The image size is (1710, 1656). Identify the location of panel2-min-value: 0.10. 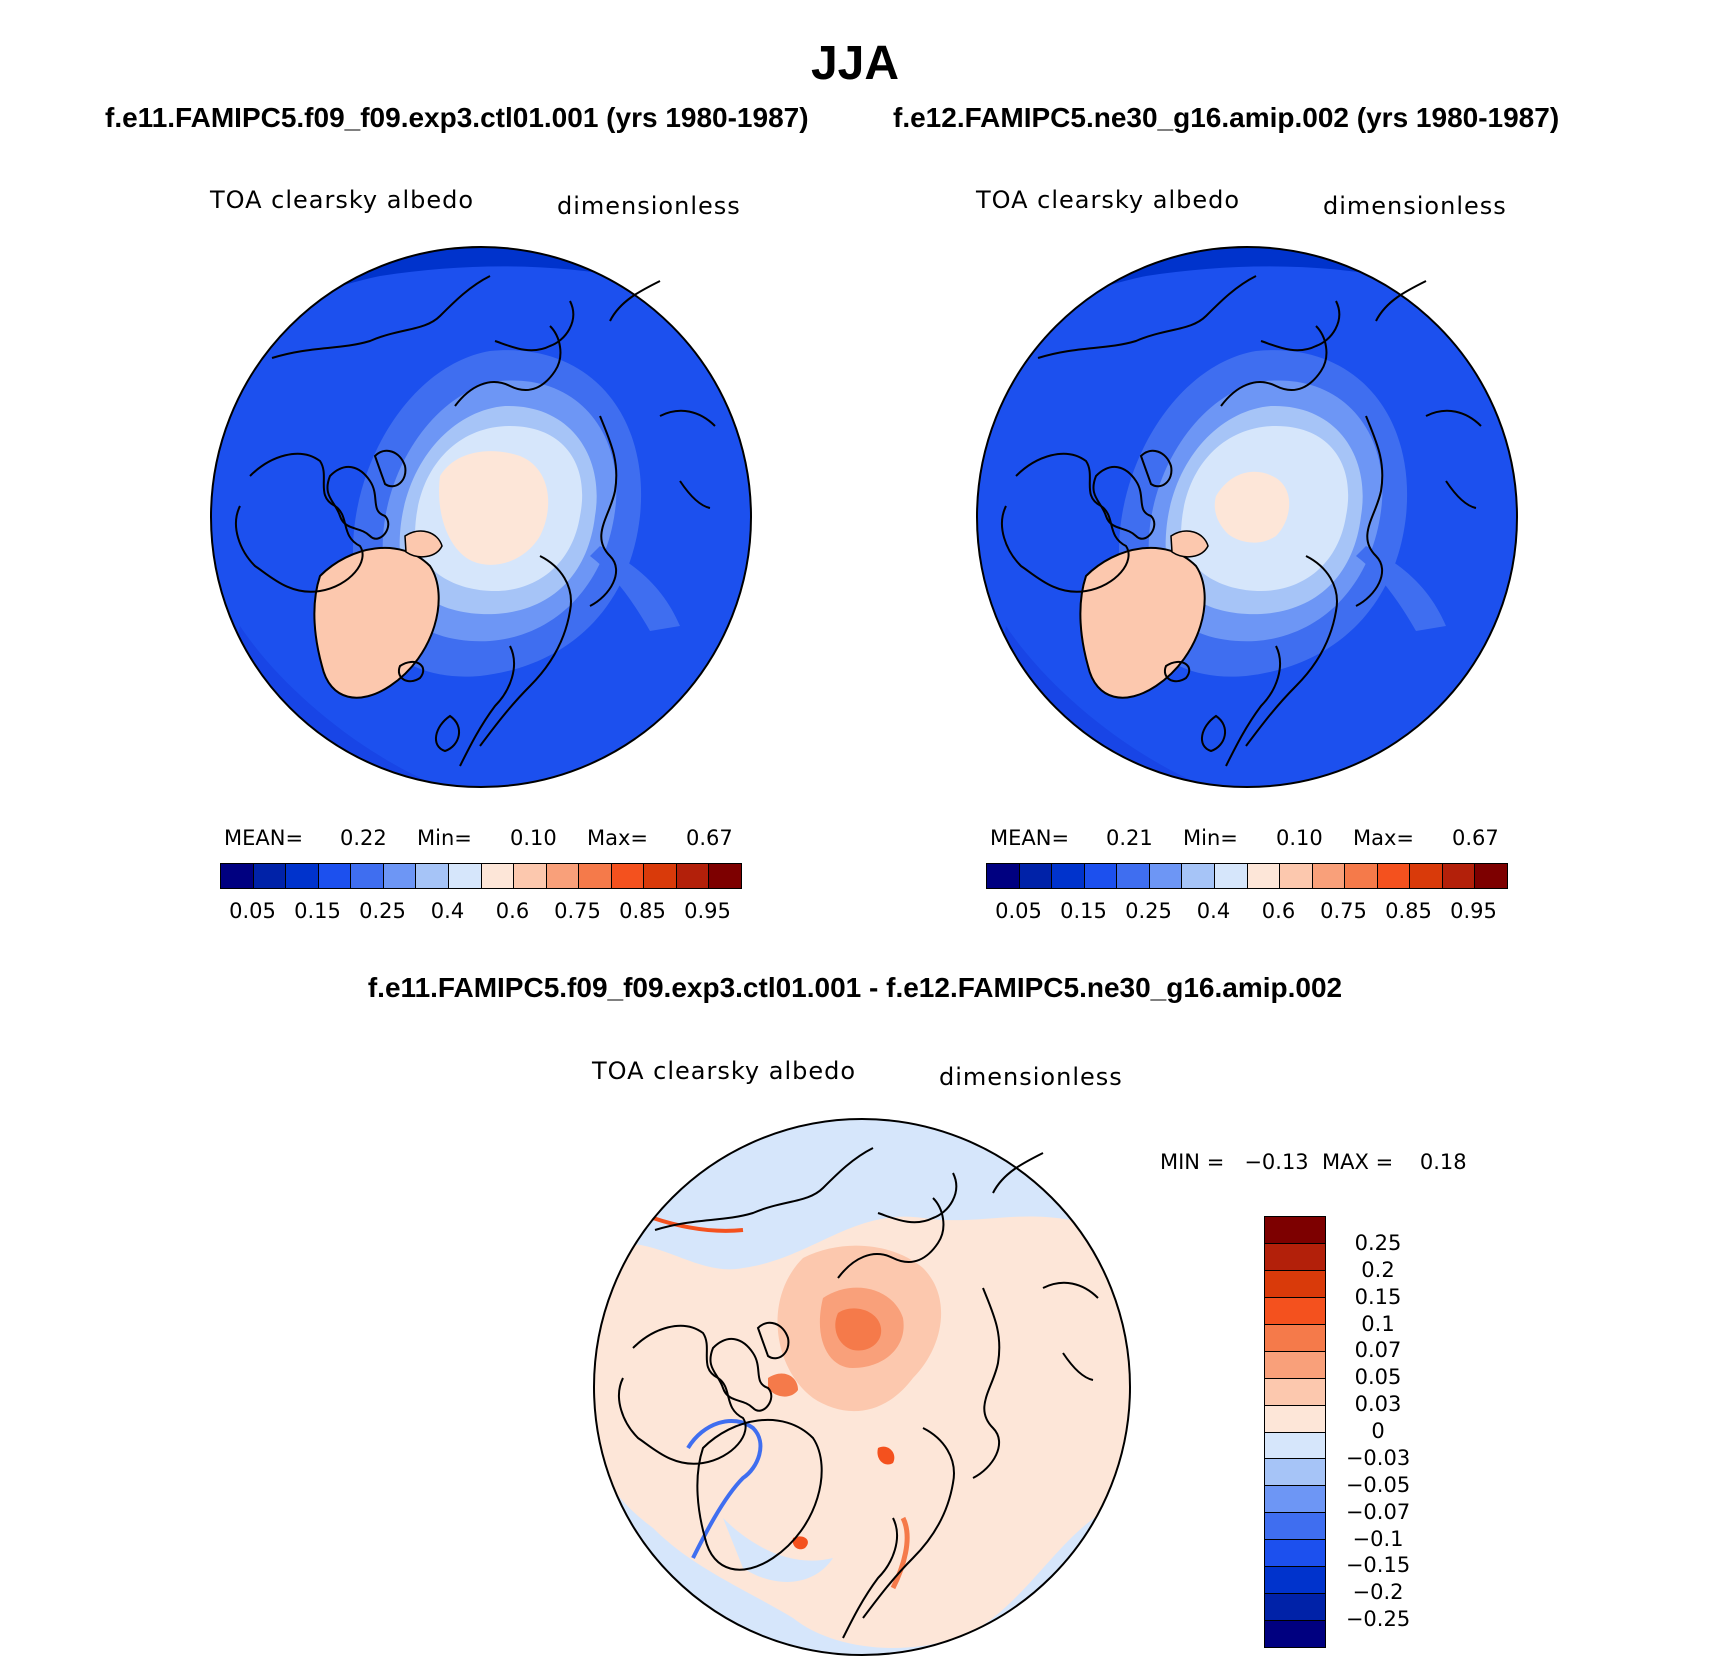
(1299, 838).